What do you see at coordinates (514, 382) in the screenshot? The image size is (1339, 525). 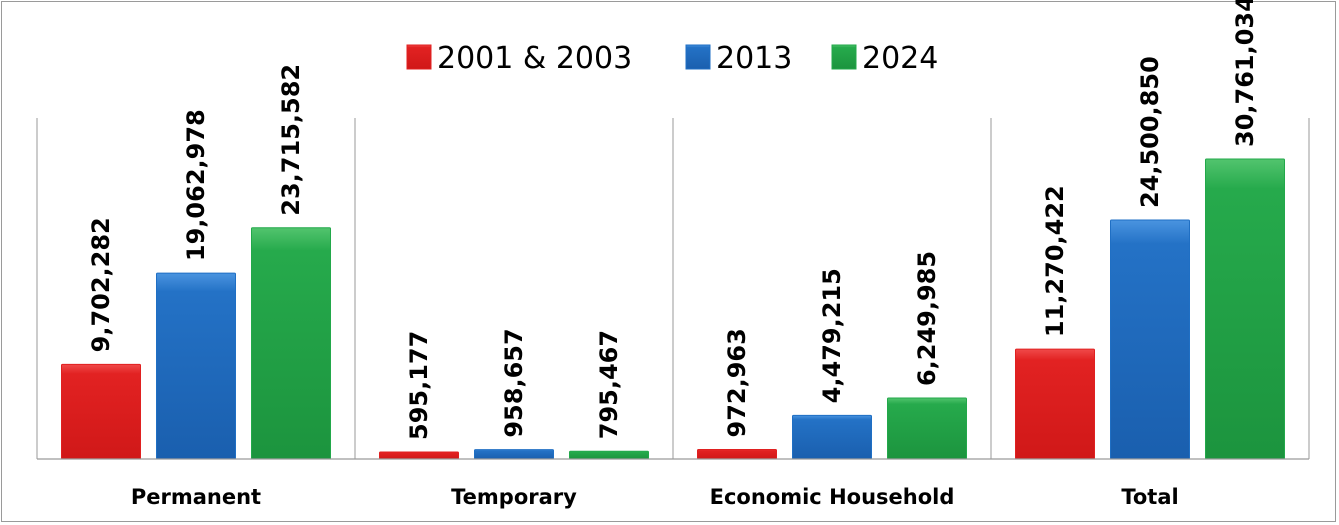 I see `data-label-temporary-2013: 958,657` at bounding box center [514, 382].